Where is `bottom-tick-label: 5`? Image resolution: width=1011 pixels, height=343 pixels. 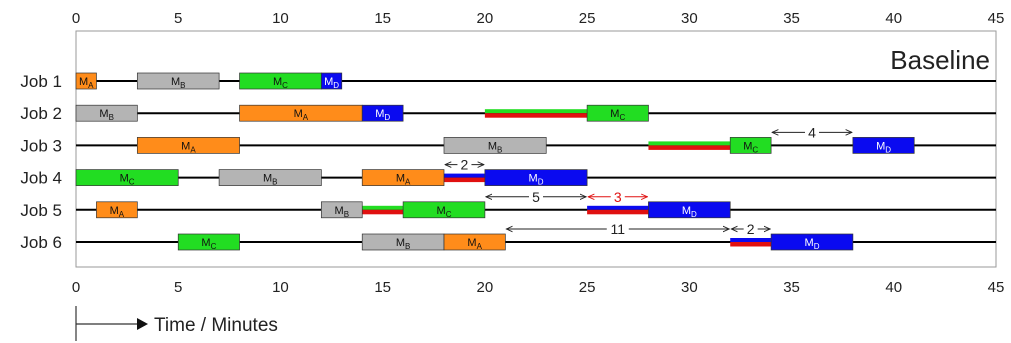
bottom-tick-label: 5 is located at coordinates (178, 287).